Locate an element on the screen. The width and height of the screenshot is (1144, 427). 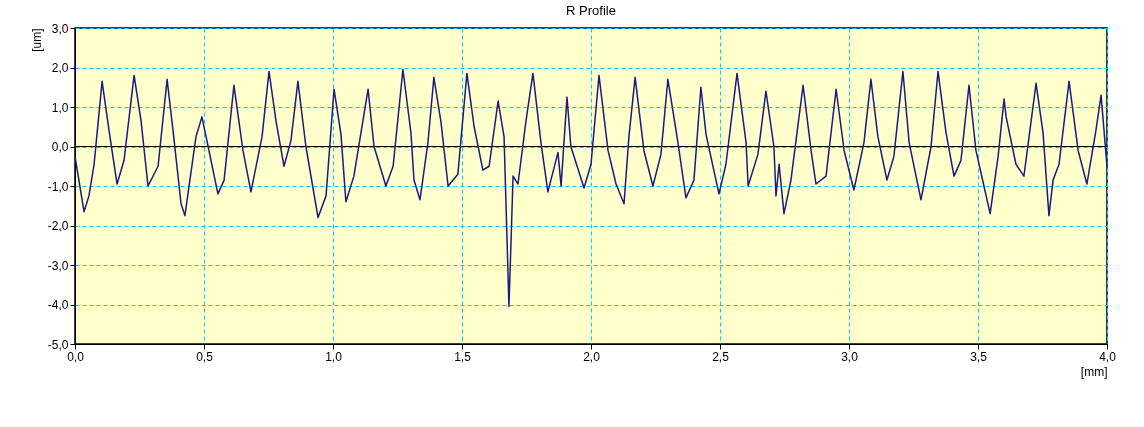
x-tick-label: 3,5 is located at coordinates (979, 356).